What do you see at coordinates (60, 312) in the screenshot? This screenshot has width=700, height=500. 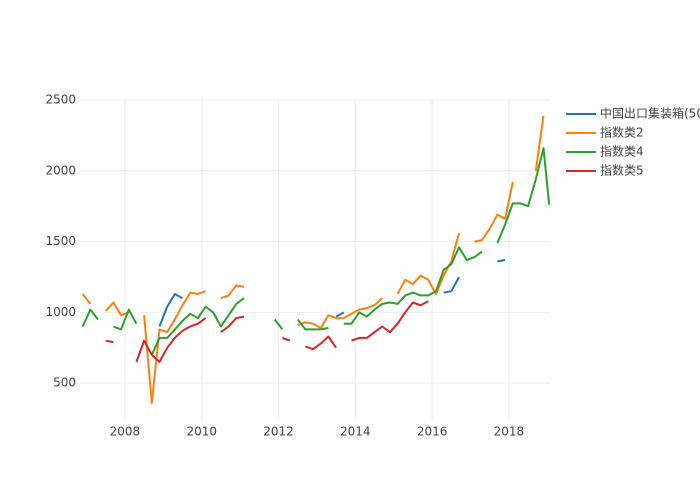 I see `y-tick-label: 1000` at bounding box center [60, 312].